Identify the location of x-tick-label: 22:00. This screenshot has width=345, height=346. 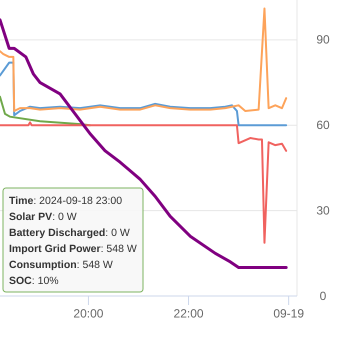
(189, 313).